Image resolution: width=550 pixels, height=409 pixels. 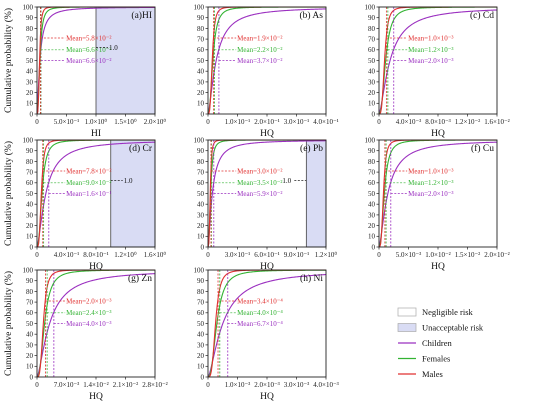 What do you see at coordinates (424, 359) in the screenshot?
I see `legend-item-females: Females` at bounding box center [424, 359].